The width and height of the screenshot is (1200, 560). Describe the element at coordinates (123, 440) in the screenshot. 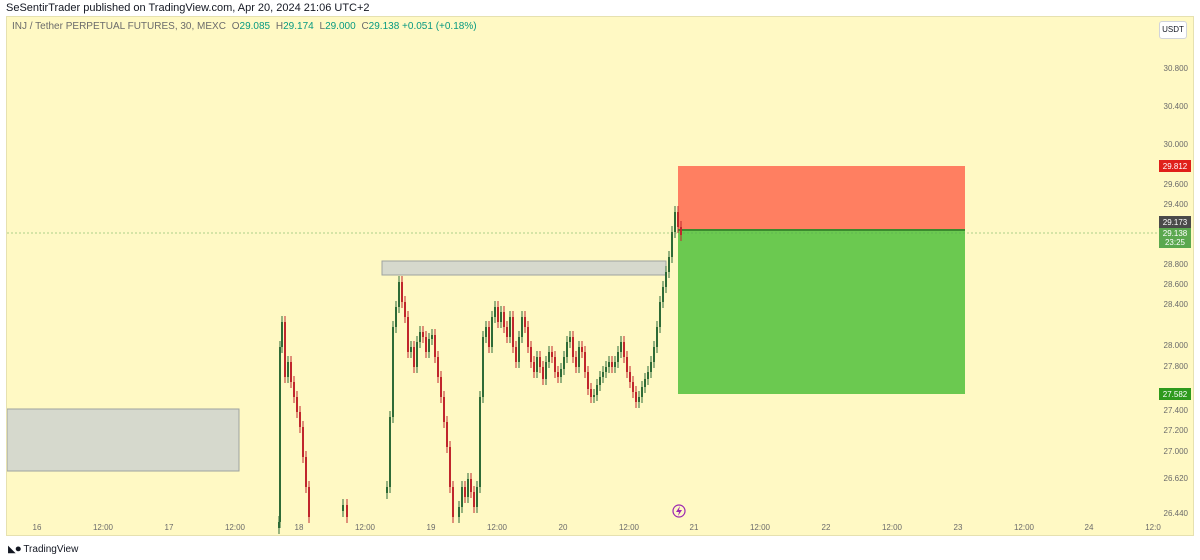

I see `support-zone` at that location.